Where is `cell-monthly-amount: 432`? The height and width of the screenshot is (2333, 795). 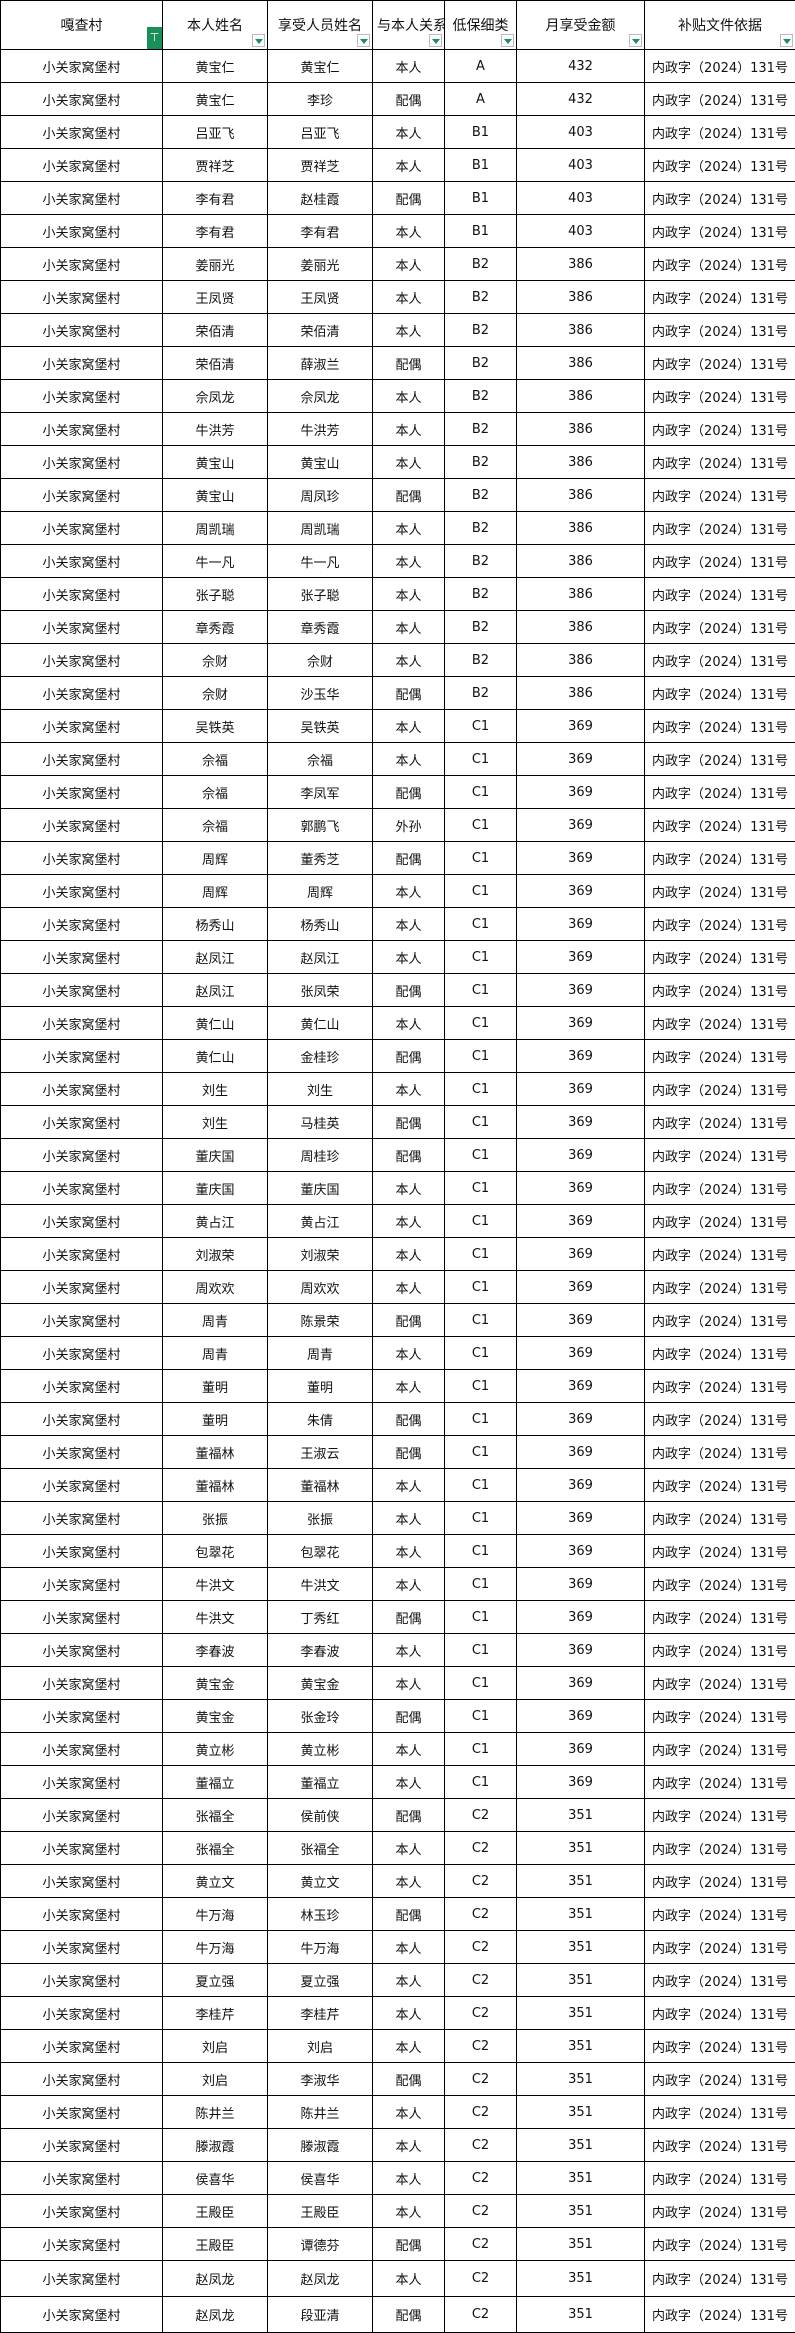 cell-monthly-amount: 432 is located at coordinates (581, 66).